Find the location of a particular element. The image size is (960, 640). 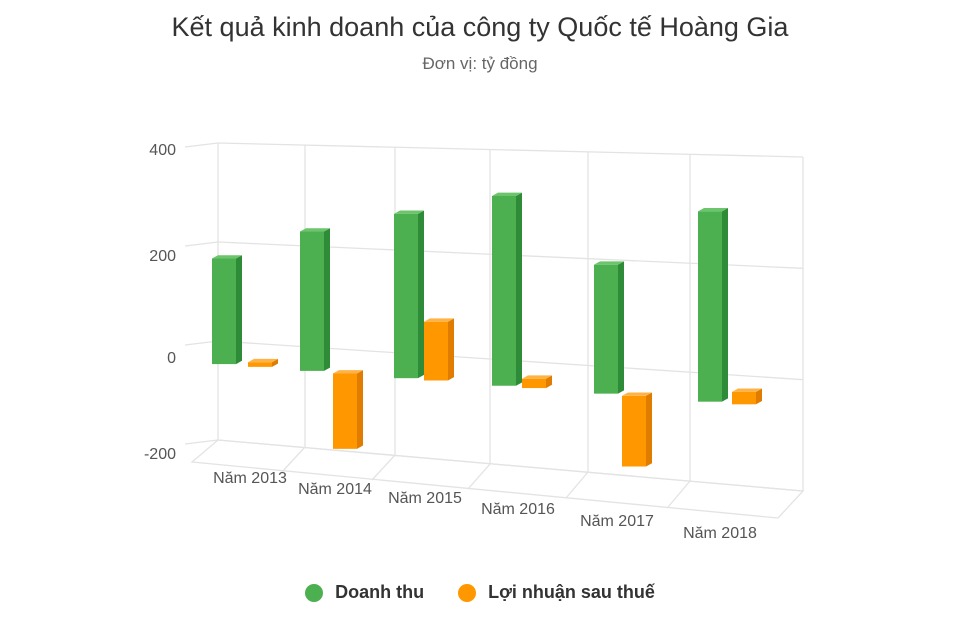

legend-marker-profit is located at coordinates (467, 592).